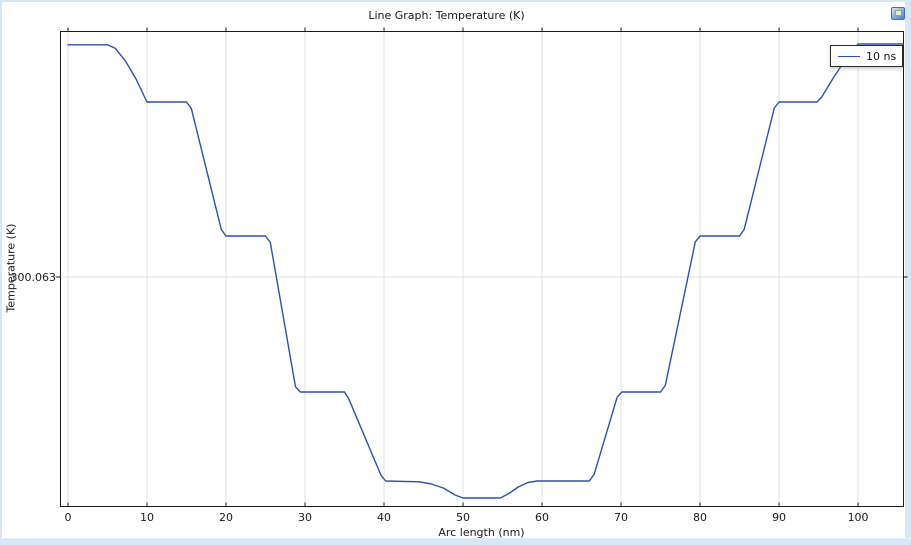  I want to click on x-tick-label: 80, so click(700, 517).